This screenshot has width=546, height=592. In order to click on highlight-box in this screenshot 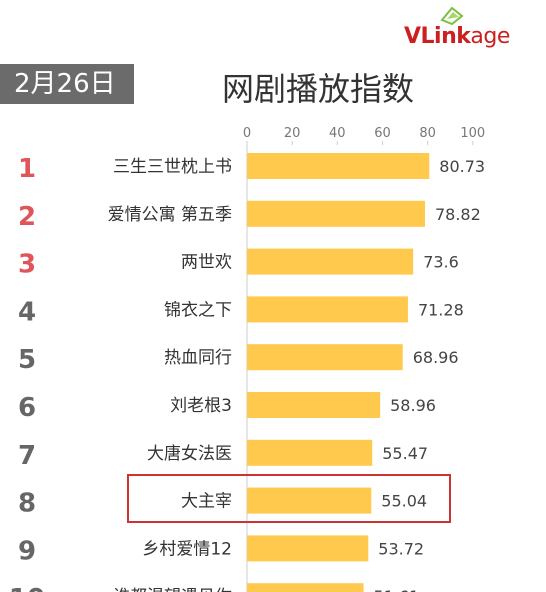, I will do `click(289, 498)`.